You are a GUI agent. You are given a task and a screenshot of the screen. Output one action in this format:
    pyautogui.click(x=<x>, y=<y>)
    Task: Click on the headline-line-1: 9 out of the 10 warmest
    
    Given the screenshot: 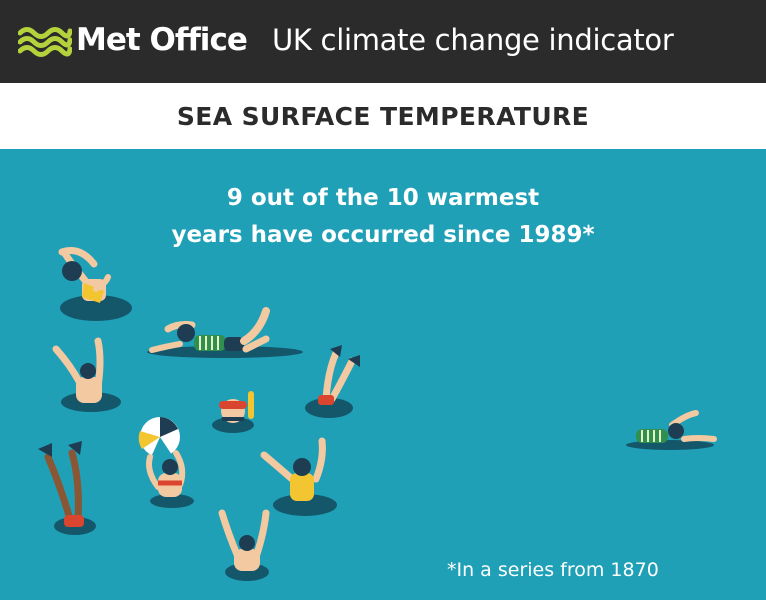 What is the action you would take?
    pyautogui.click(x=383, y=198)
    